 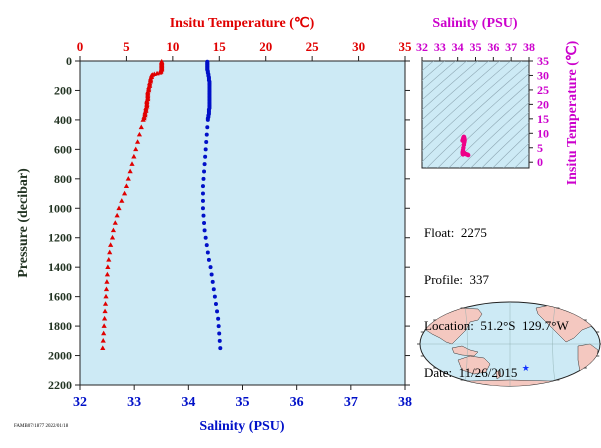 I want to click on ts-salinity-tick-label: 36, so click(x=493, y=47).